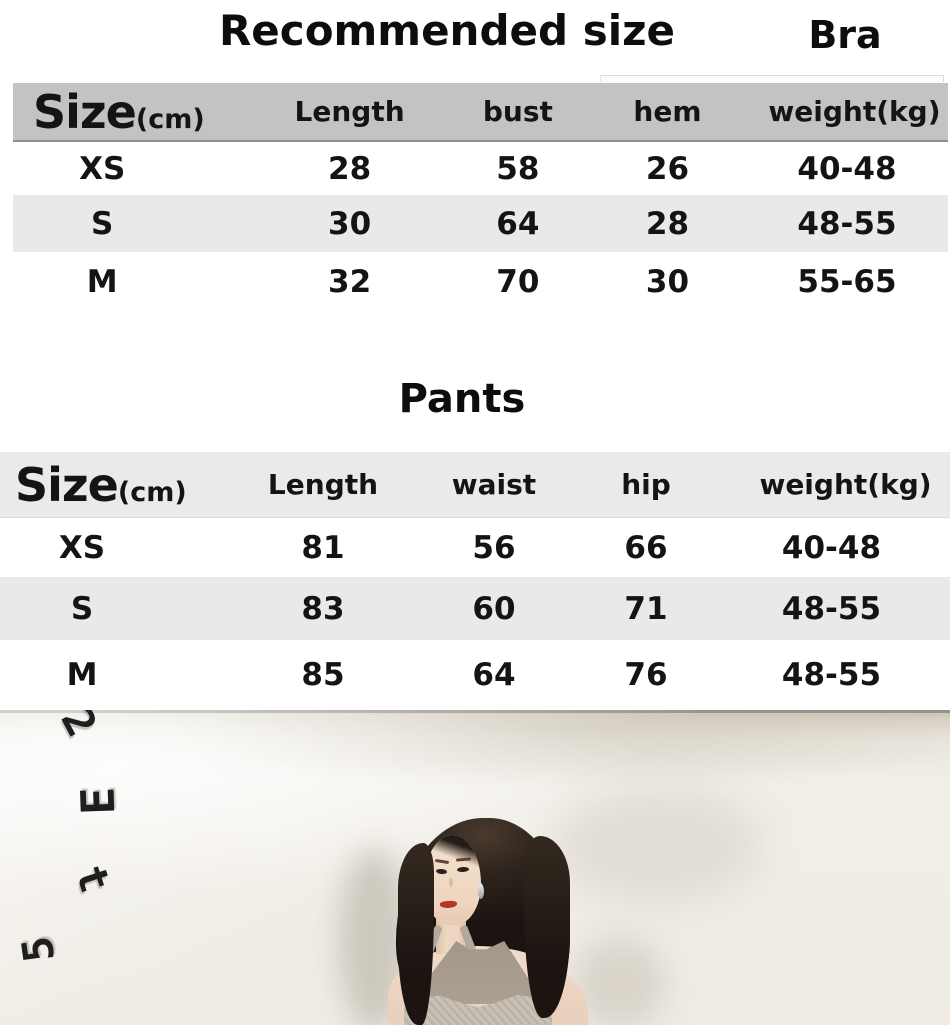  I want to click on table-row: S 83 60 71 48-55, so click(475, 608).